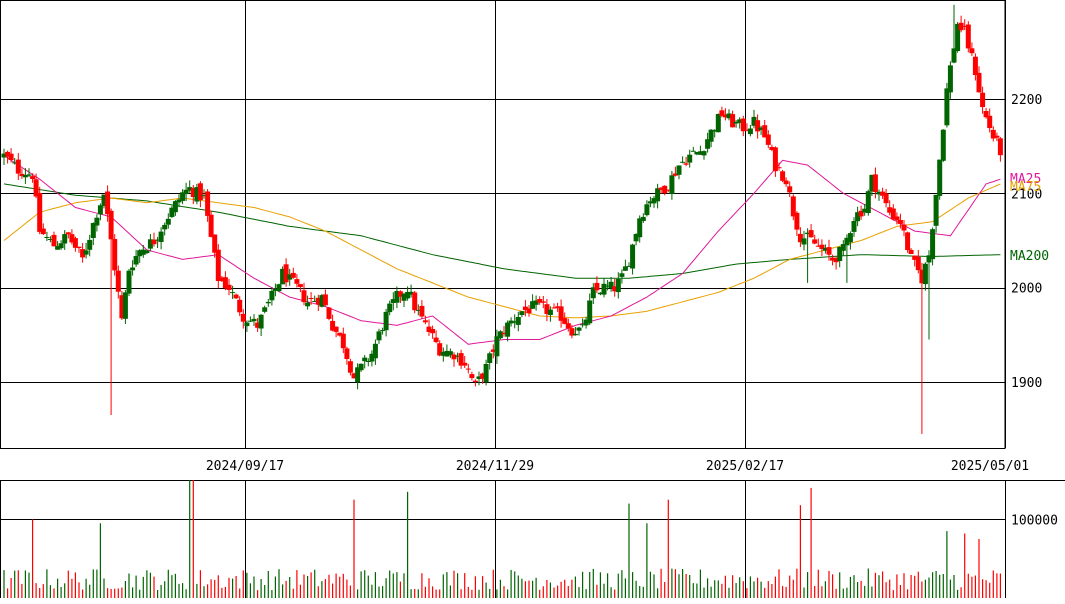 This screenshot has height=604, width=1065. Describe the element at coordinates (1034, 520) in the screenshot. I see `volume-tick-label: 100000` at that location.